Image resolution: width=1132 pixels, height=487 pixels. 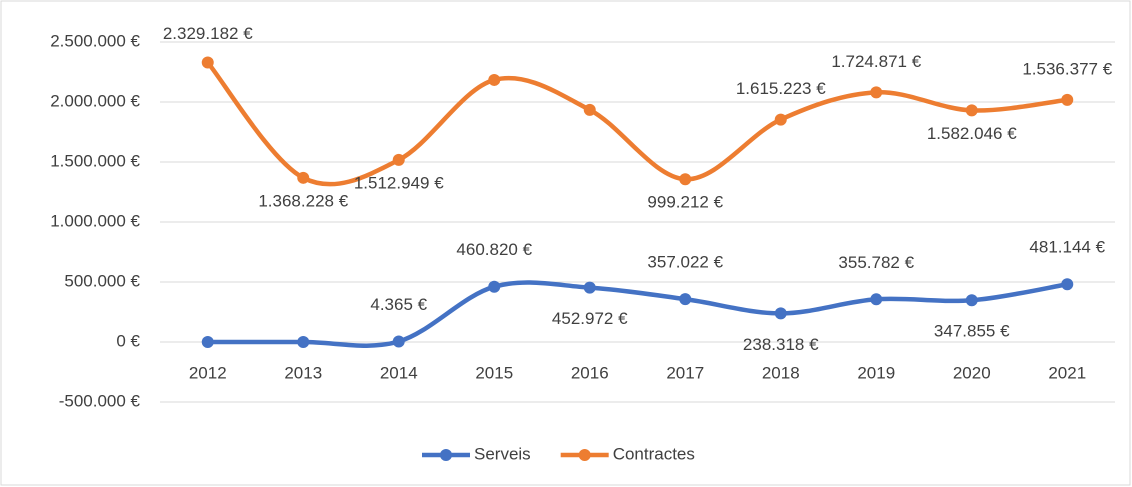 What do you see at coordinates (100, 400) in the screenshot?
I see `y-tick-label: -500.000 €` at bounding box center [100, 400].